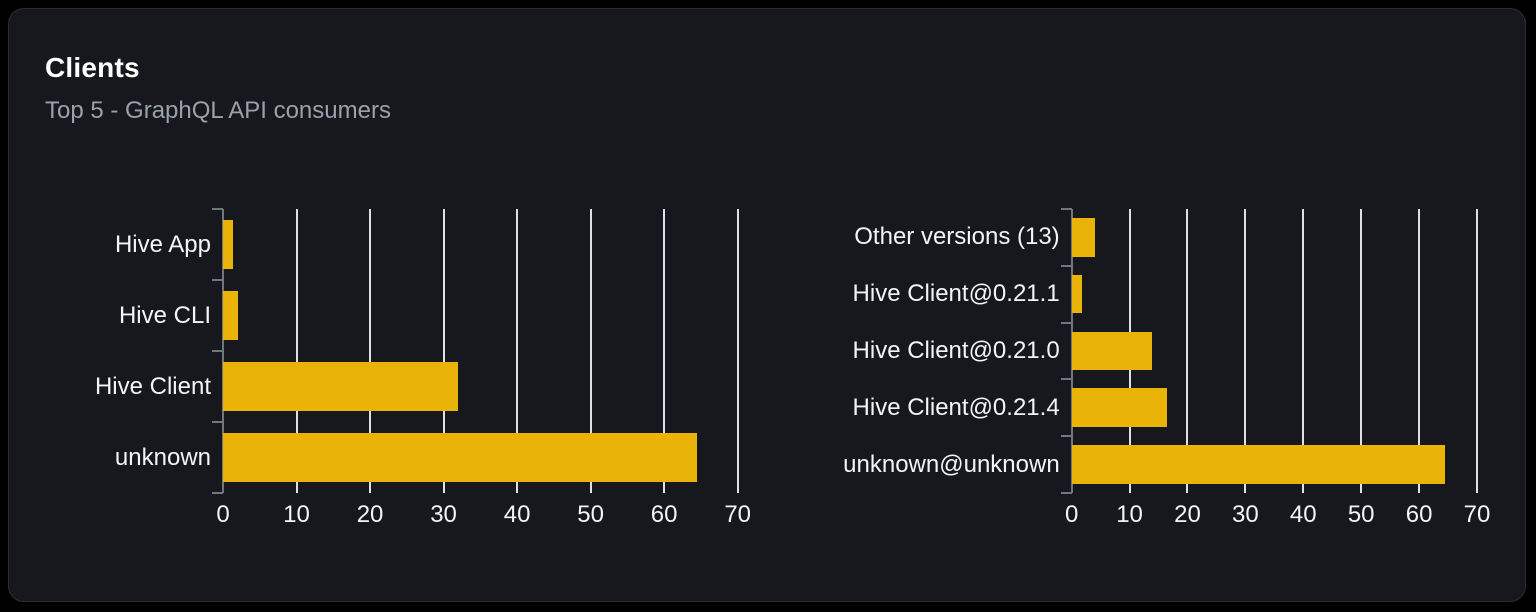 The height and width of the screenshot is (612, 1536). I want to click on card-title: Clients, so click(92, 67).